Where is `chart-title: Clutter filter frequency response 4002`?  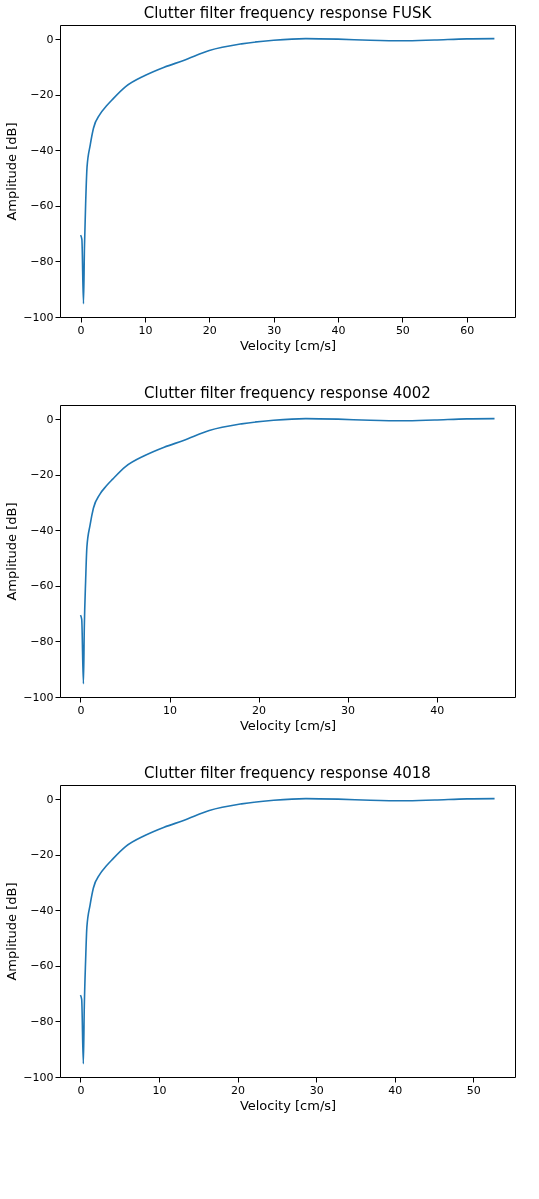 chart-title: Clutter filter frequency response 4002 is located at coordinates (287, 393).